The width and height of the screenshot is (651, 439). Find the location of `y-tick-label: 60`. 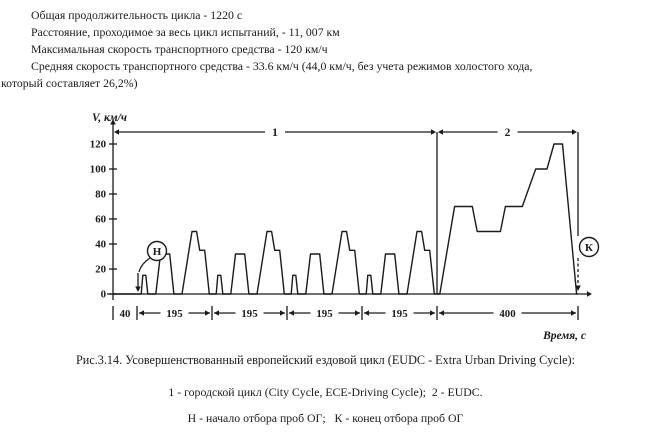

y-tick-label: 60 is located at coordinates (100, 220).